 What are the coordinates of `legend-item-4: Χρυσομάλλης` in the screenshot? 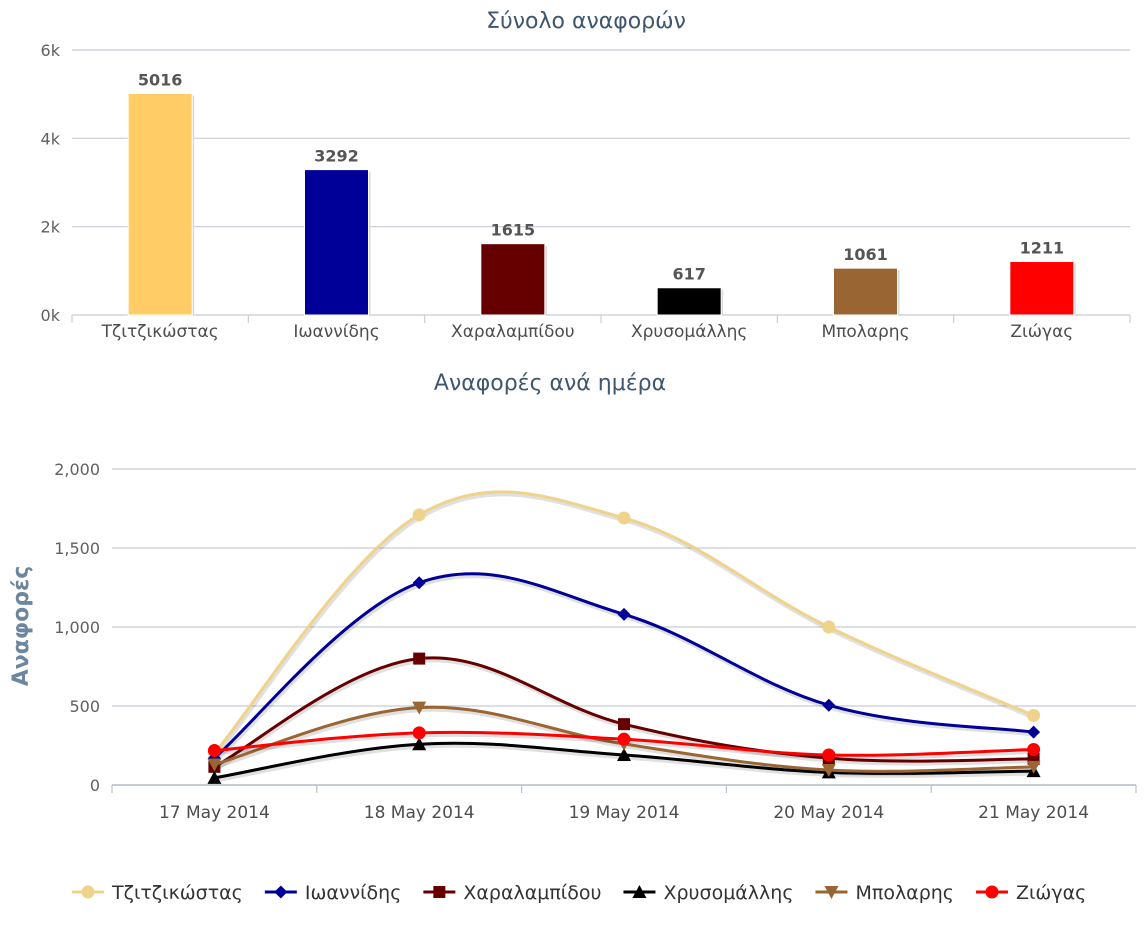 It's located at (708, 893).